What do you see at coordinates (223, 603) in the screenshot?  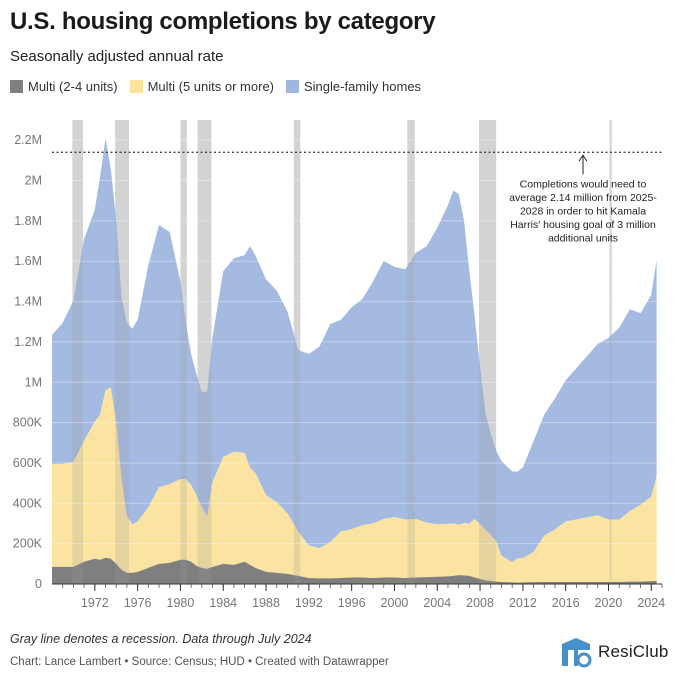 I see `x-tick-label-1984: 1984` at bounding box center [223, 603].